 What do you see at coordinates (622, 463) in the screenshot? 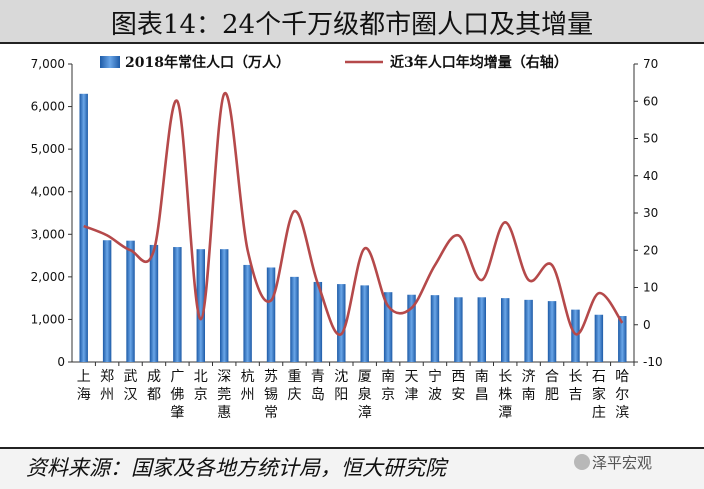
I see `watermark: 泽平宏观` at bounding box center [622, 463].